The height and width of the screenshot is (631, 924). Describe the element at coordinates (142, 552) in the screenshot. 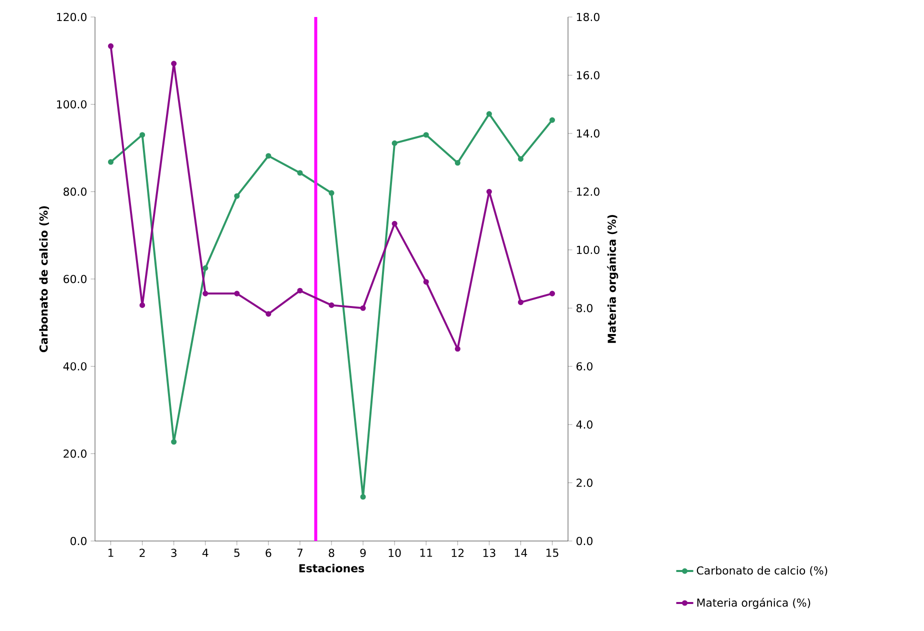

I see `x-tick-label: 2` at that location.